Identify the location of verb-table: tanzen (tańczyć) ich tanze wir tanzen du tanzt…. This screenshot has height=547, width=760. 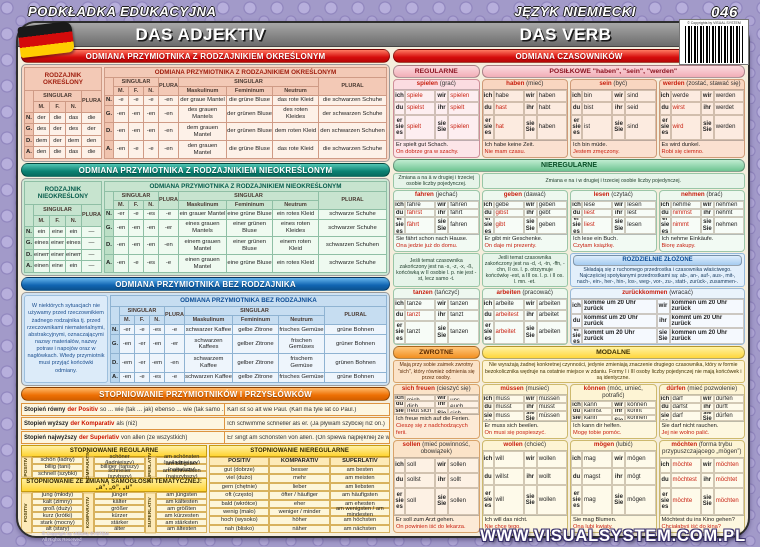
(436, 317).